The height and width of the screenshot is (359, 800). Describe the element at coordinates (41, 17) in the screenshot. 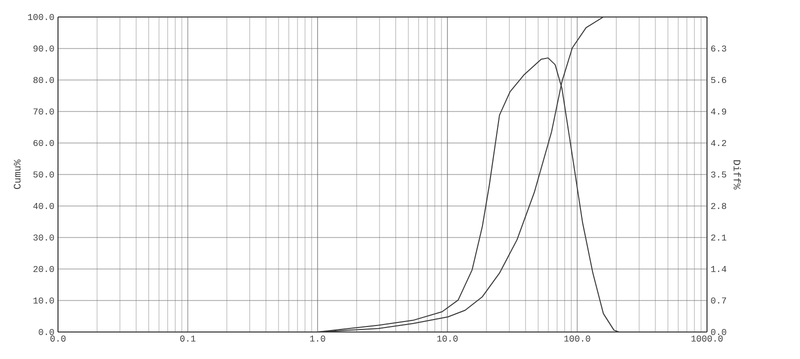

I see `y-tick-label: 100.0` at that location.